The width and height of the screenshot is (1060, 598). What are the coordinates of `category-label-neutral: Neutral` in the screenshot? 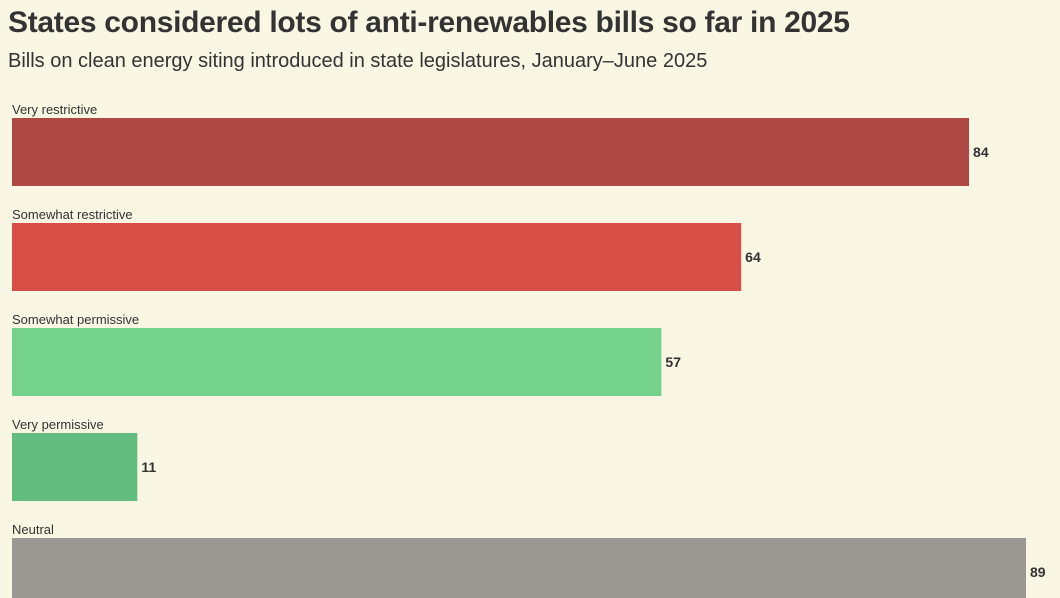 It's located at (33, 529).